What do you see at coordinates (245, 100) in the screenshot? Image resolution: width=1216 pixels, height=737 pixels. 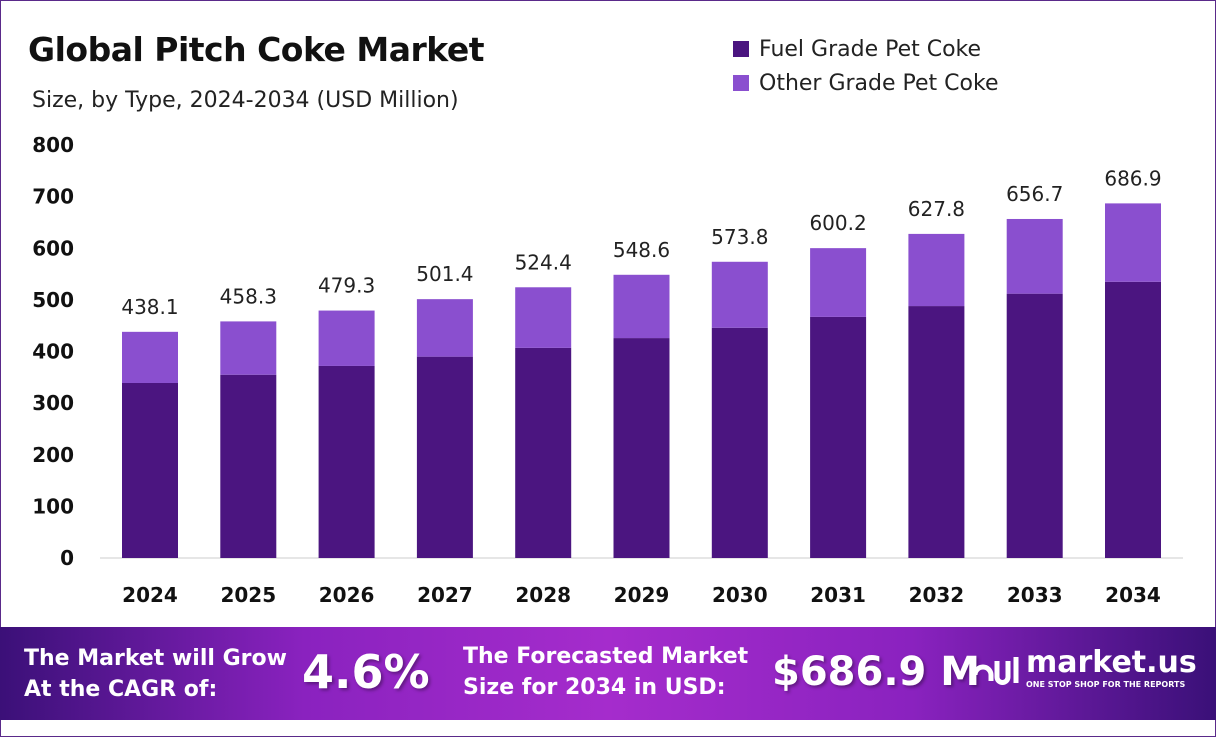 I see `chart-subtitle: Size, by Type, 2024-2034 (USD Million)` at bounding box center [245, 100].